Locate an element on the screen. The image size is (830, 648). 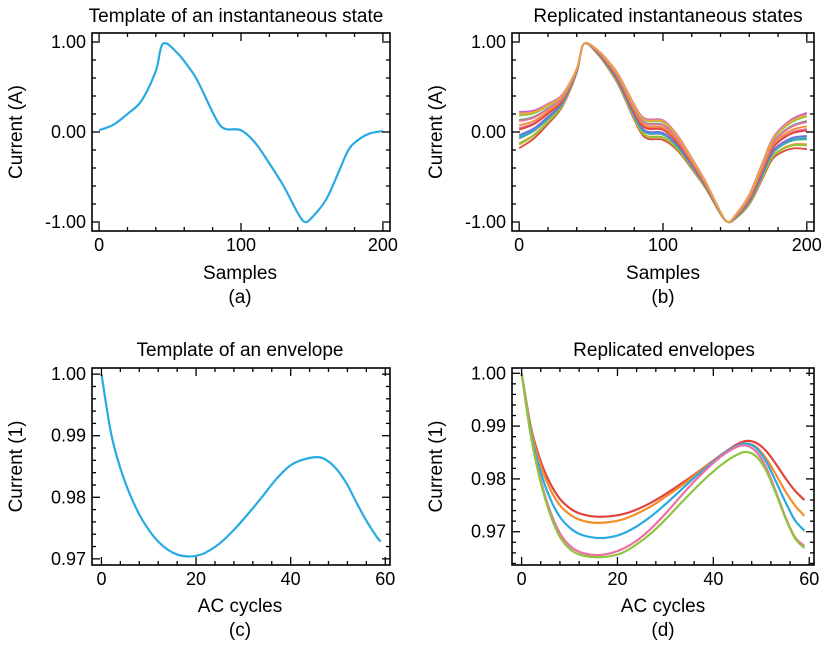
panel-caption: (b) is located at coordinates (662, 297).